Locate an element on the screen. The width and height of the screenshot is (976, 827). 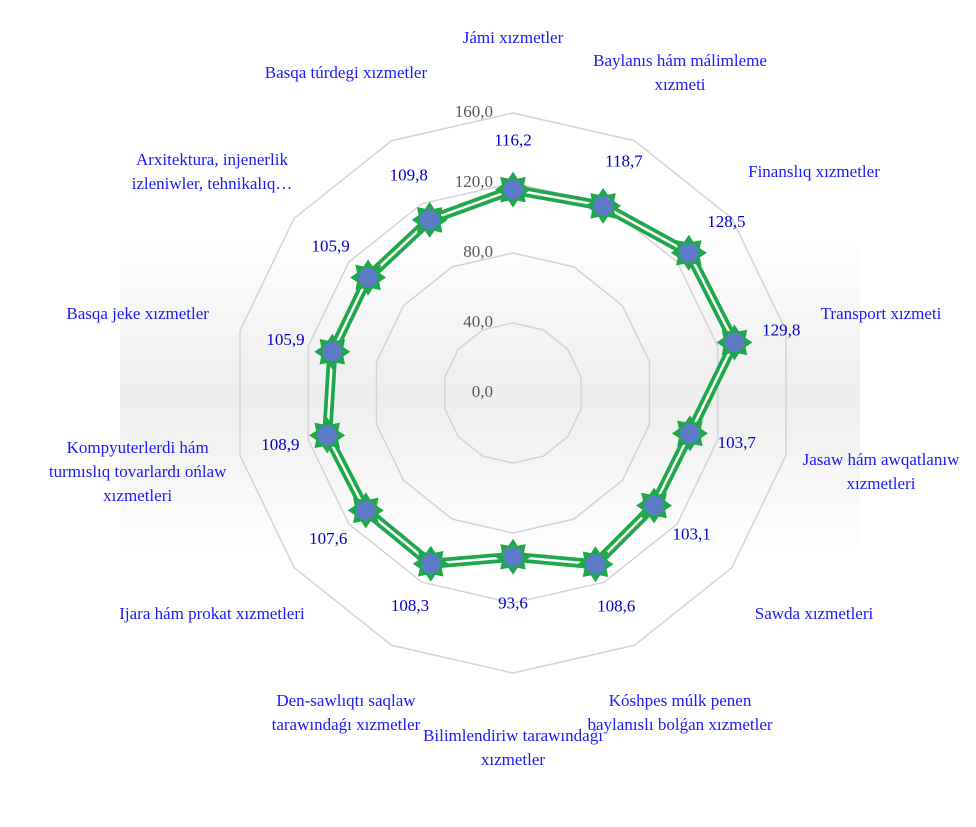
category-label: Bilimlendiriw tarawındaǵı xızmetler is located at coordinates (513, 747).